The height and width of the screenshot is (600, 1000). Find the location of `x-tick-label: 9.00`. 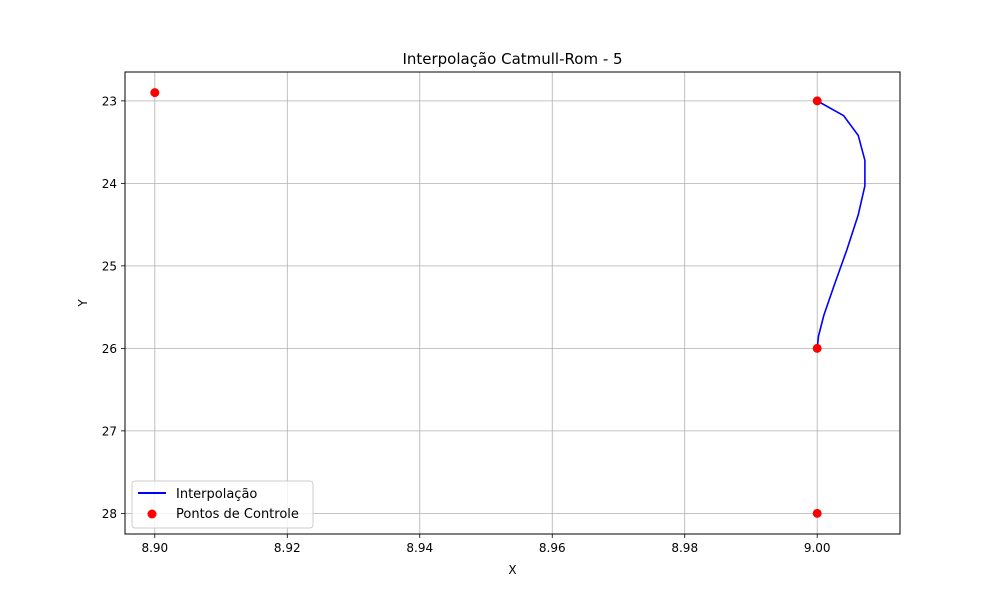

x-tick-label: 9.00 is located at coordinates (817, 548).